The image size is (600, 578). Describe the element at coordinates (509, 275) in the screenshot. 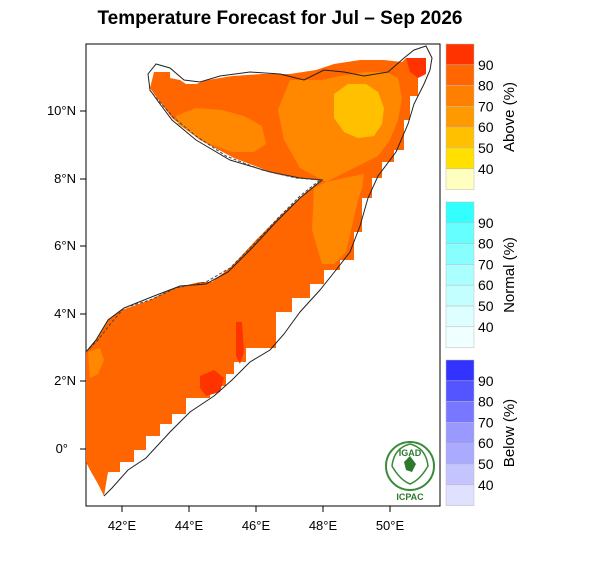

I see `colorbar-title: Normal (%)` at that location.